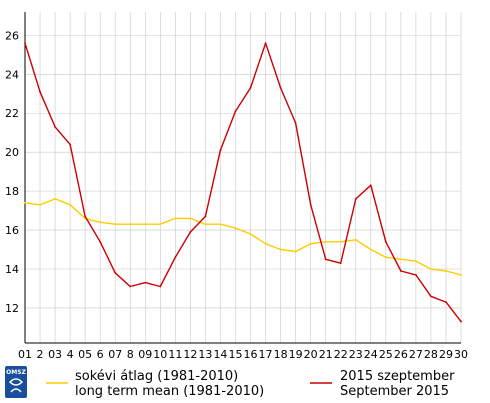 The image size is (490, 403). What do you see at coordinates (175, 354) in the screenshot?
I see `x-tick-label: 11` at bounding box center [175, 354].